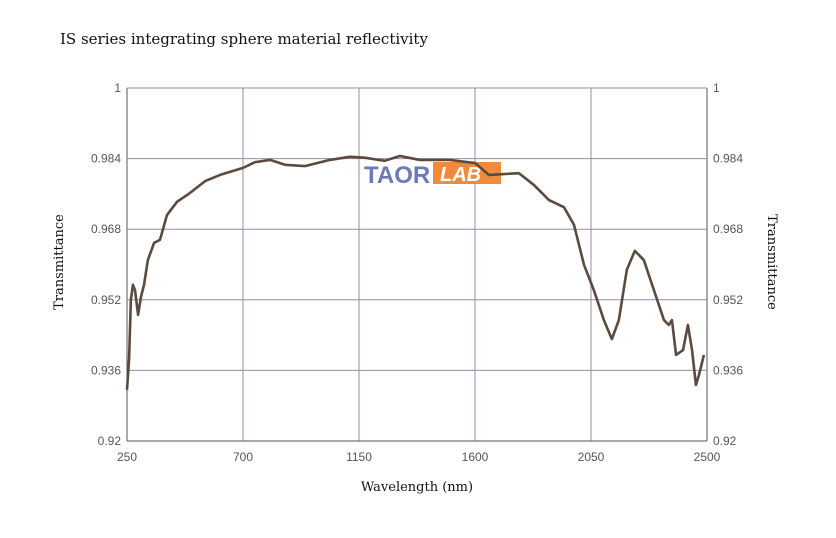 The width and height of the screenshot is (836, 538). I want to click on y-tick-label-right: 0.936, so click(728, 370).